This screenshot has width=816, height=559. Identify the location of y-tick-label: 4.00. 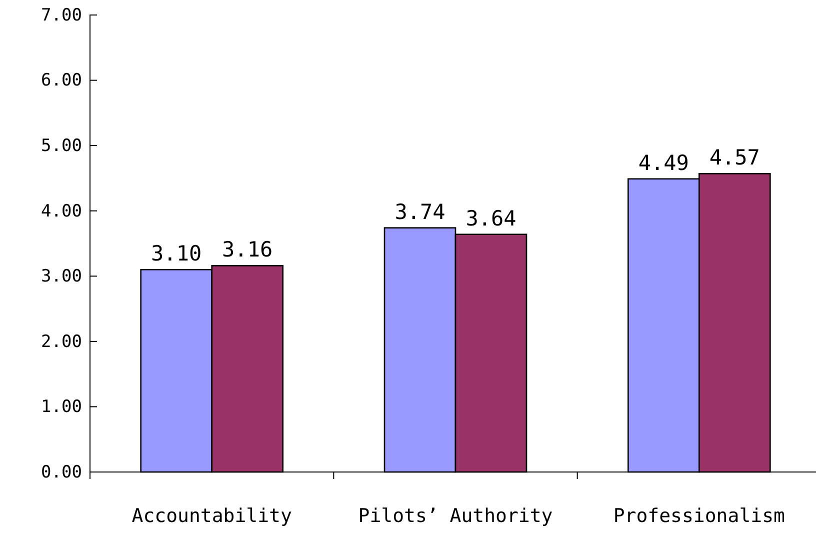
(61, 211).